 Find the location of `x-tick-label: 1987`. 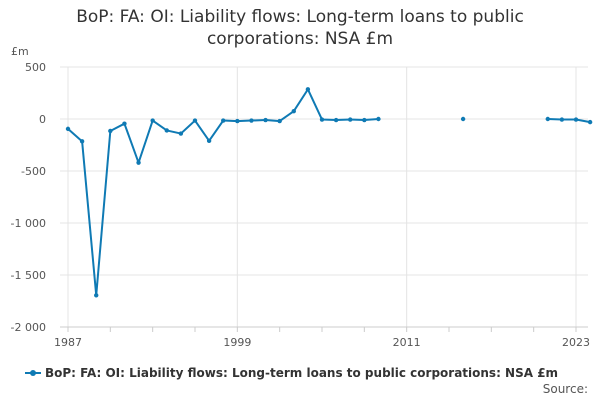

x-tick-label: 1987 is located at coordinates (68, 342).